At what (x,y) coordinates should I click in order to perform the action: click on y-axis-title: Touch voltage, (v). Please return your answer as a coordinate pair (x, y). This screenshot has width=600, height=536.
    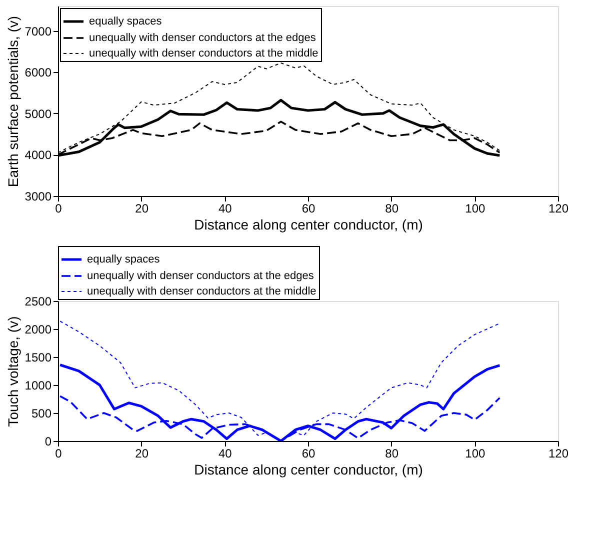
    Looking at the image, I should click on (12, 371).